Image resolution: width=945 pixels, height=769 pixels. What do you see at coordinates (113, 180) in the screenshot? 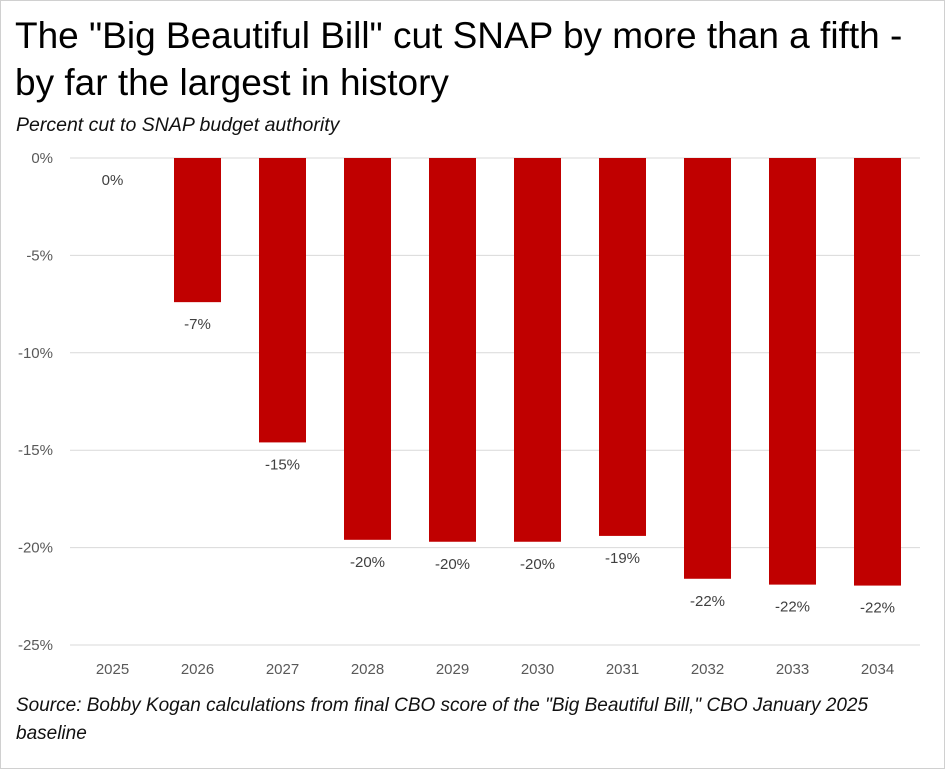
I see `data-label: 0%` at bounding box center [113, 180].